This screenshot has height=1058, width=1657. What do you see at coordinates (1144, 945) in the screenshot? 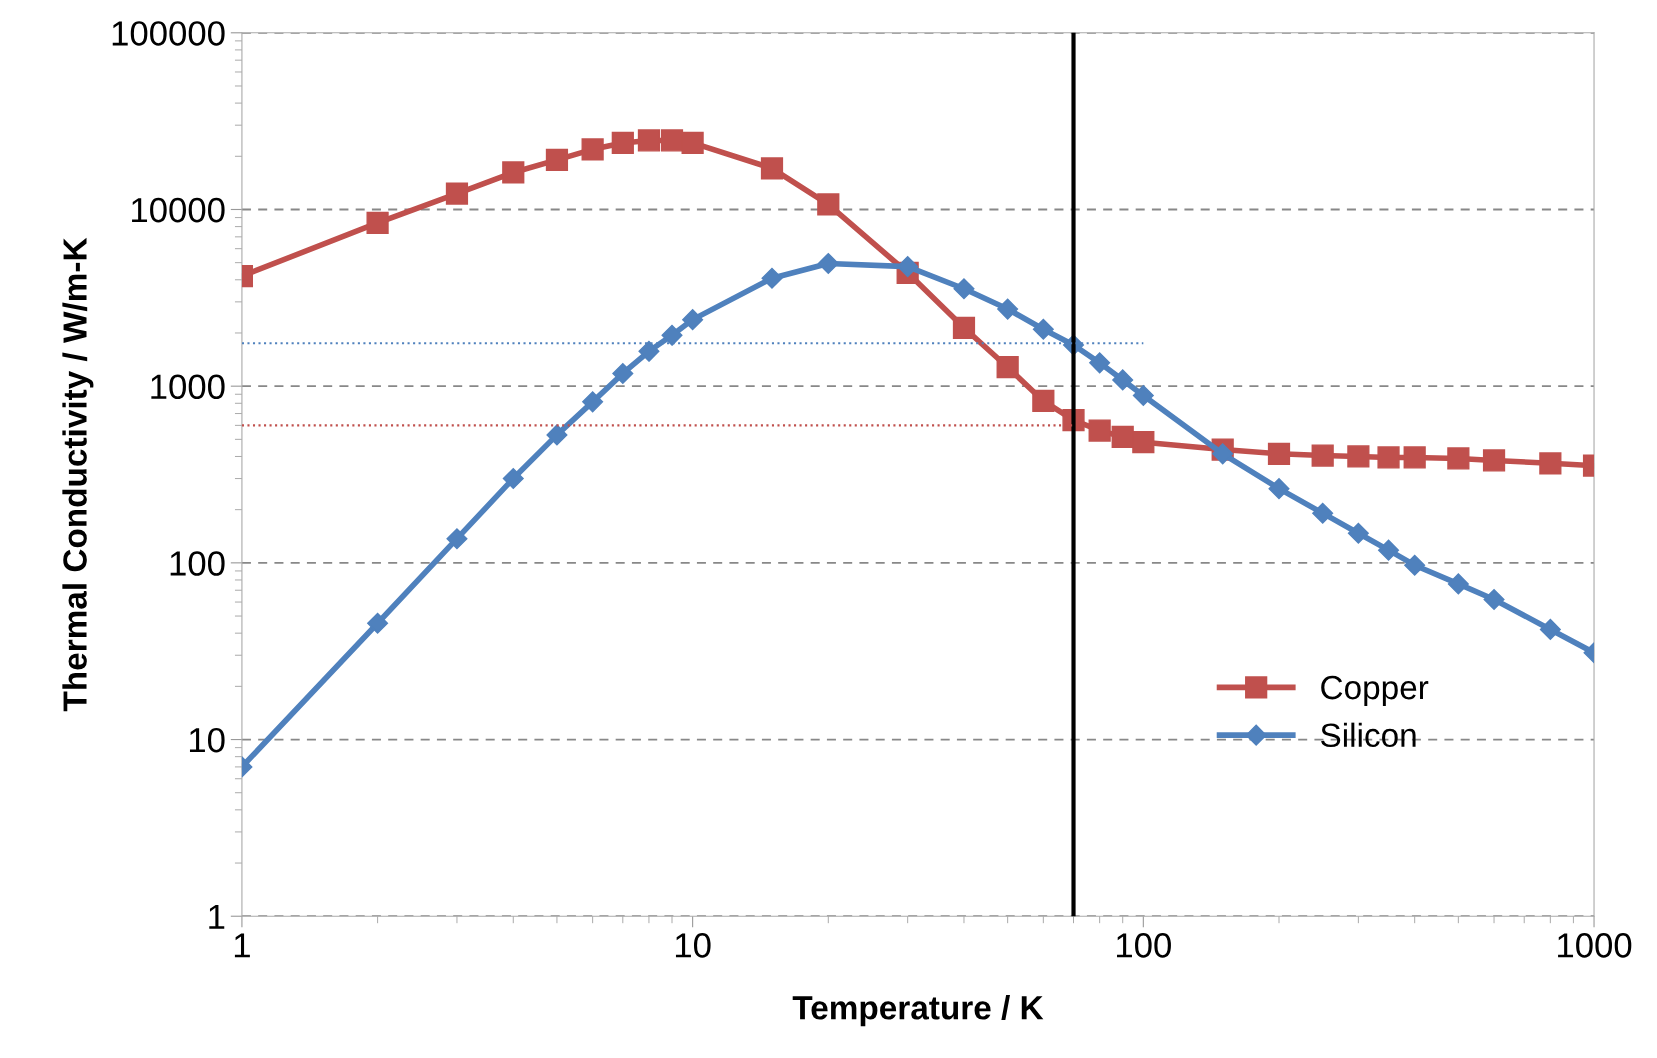
I see `x-tick-label: 100` at bounding box center [1144, 945].